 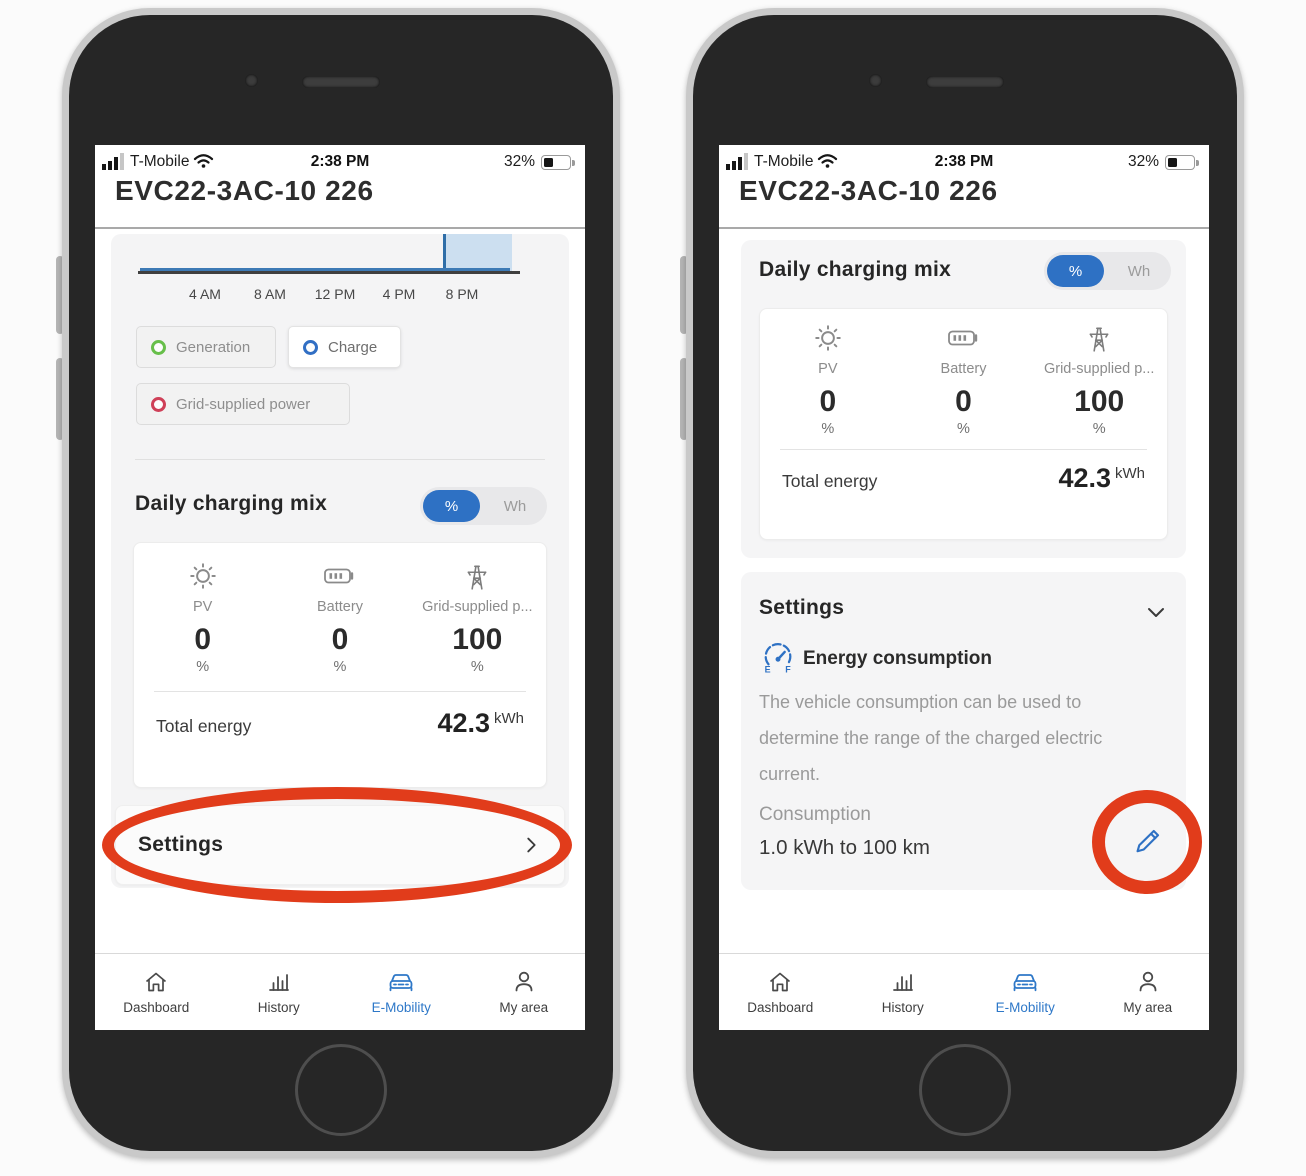 What do you see at coordinates (462, 294) in the screenshot?
I see `x-tick: 8 PM` at bounding box center [462, 294].